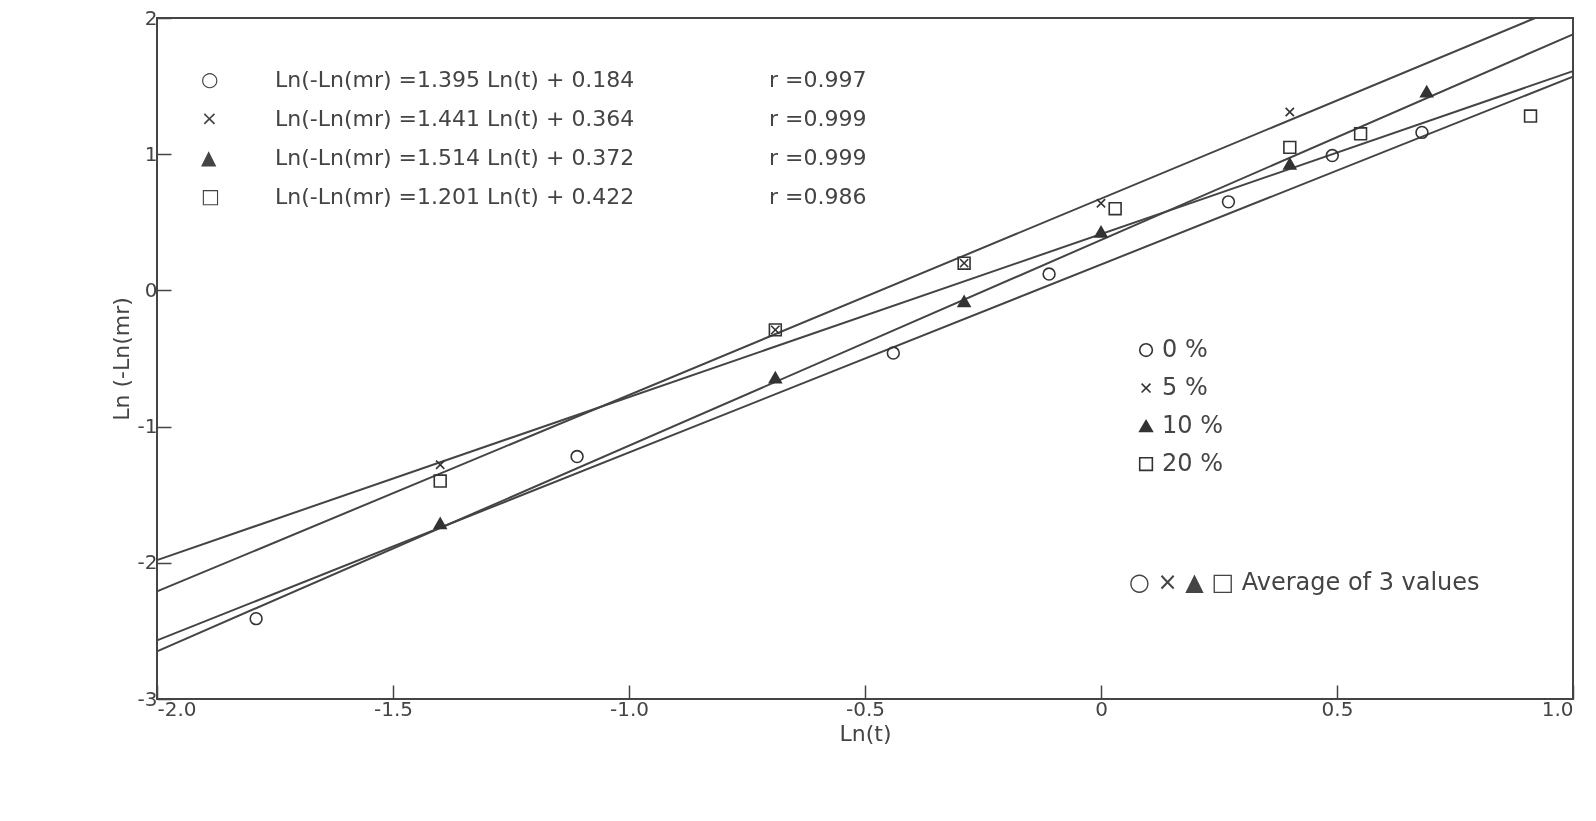 This screenshot has height=821, width=1596. Describe the element at coordinates (151, 17) in the screenshot. I see `y-tick-label: 2` at that location.